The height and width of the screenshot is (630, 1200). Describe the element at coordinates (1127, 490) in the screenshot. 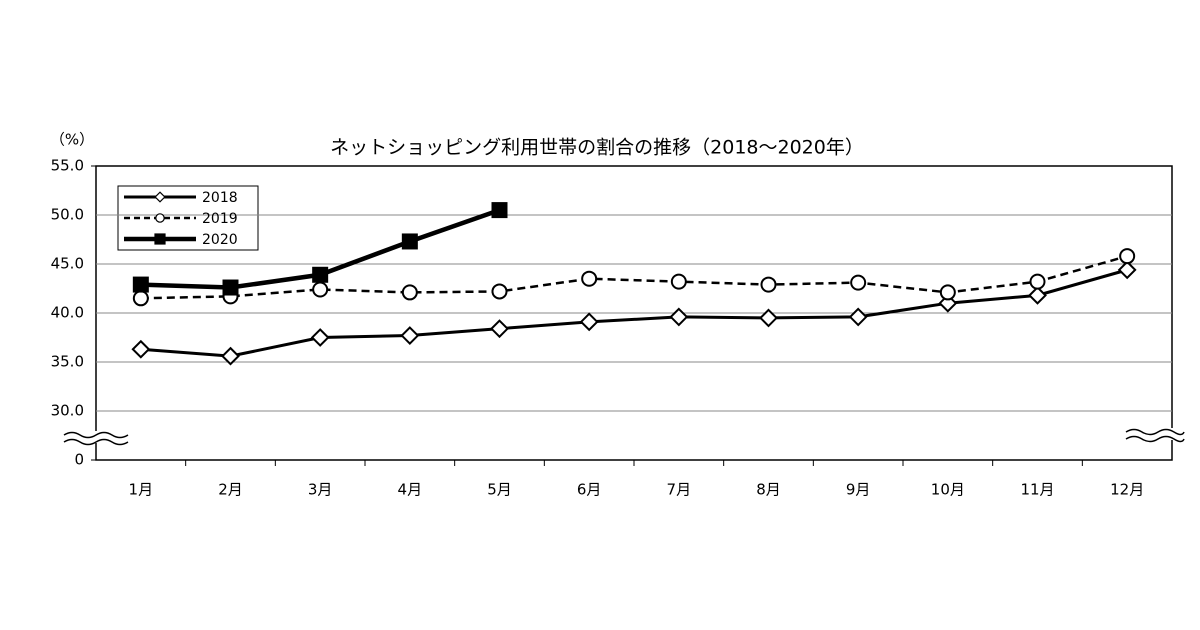

I see `x-tick-label: 12月` at that location.